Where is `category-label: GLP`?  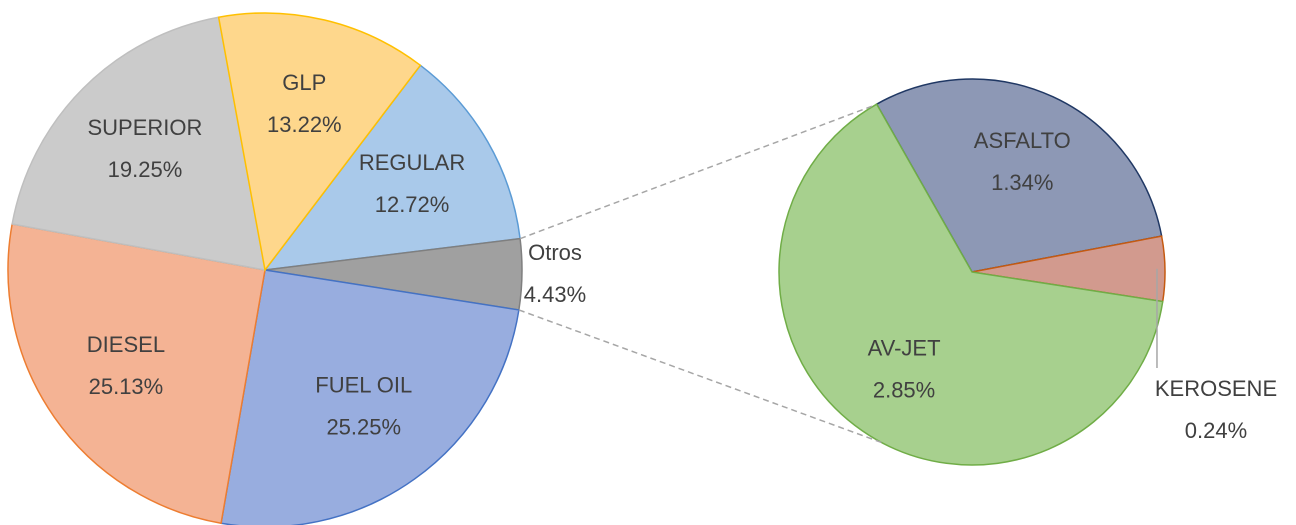
category-label: GLP is located at coordinates (304, 82).